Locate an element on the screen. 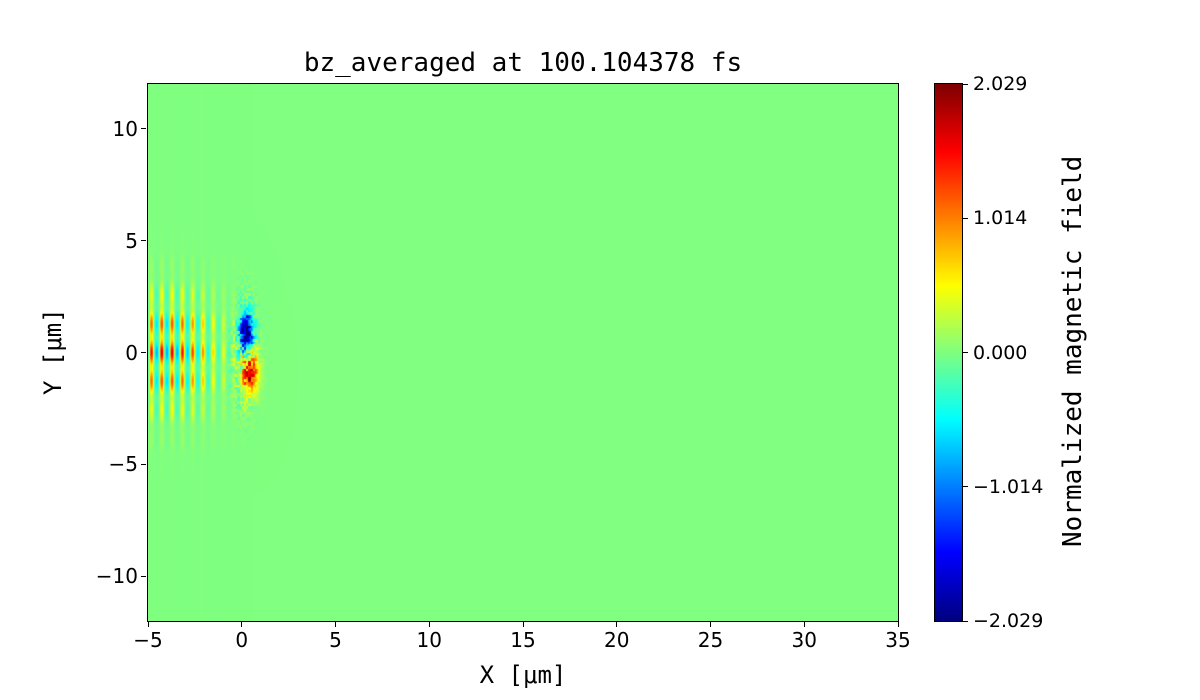  colorbar is located at coordinates (948, 352).